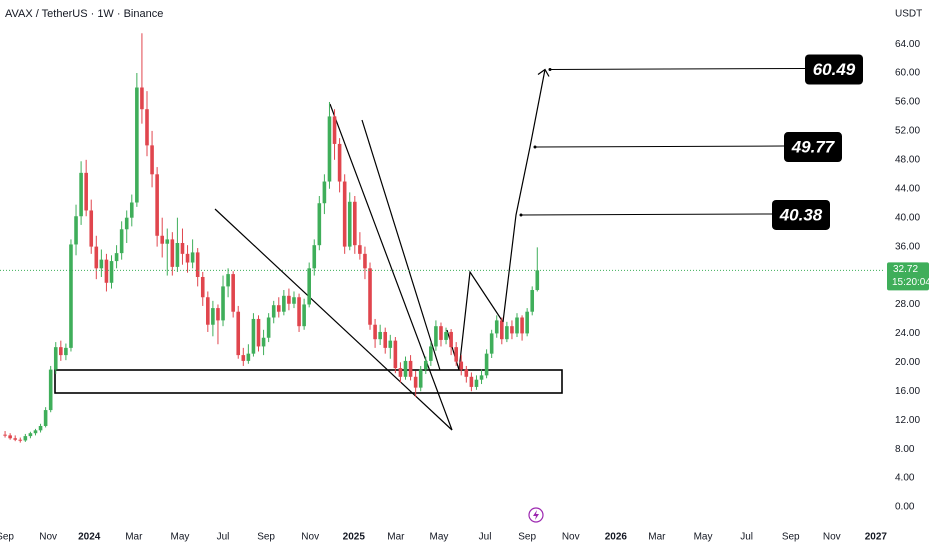 The height and width of the screenshot is (550, 932). I want to click on price-tag, so click(908, 276).